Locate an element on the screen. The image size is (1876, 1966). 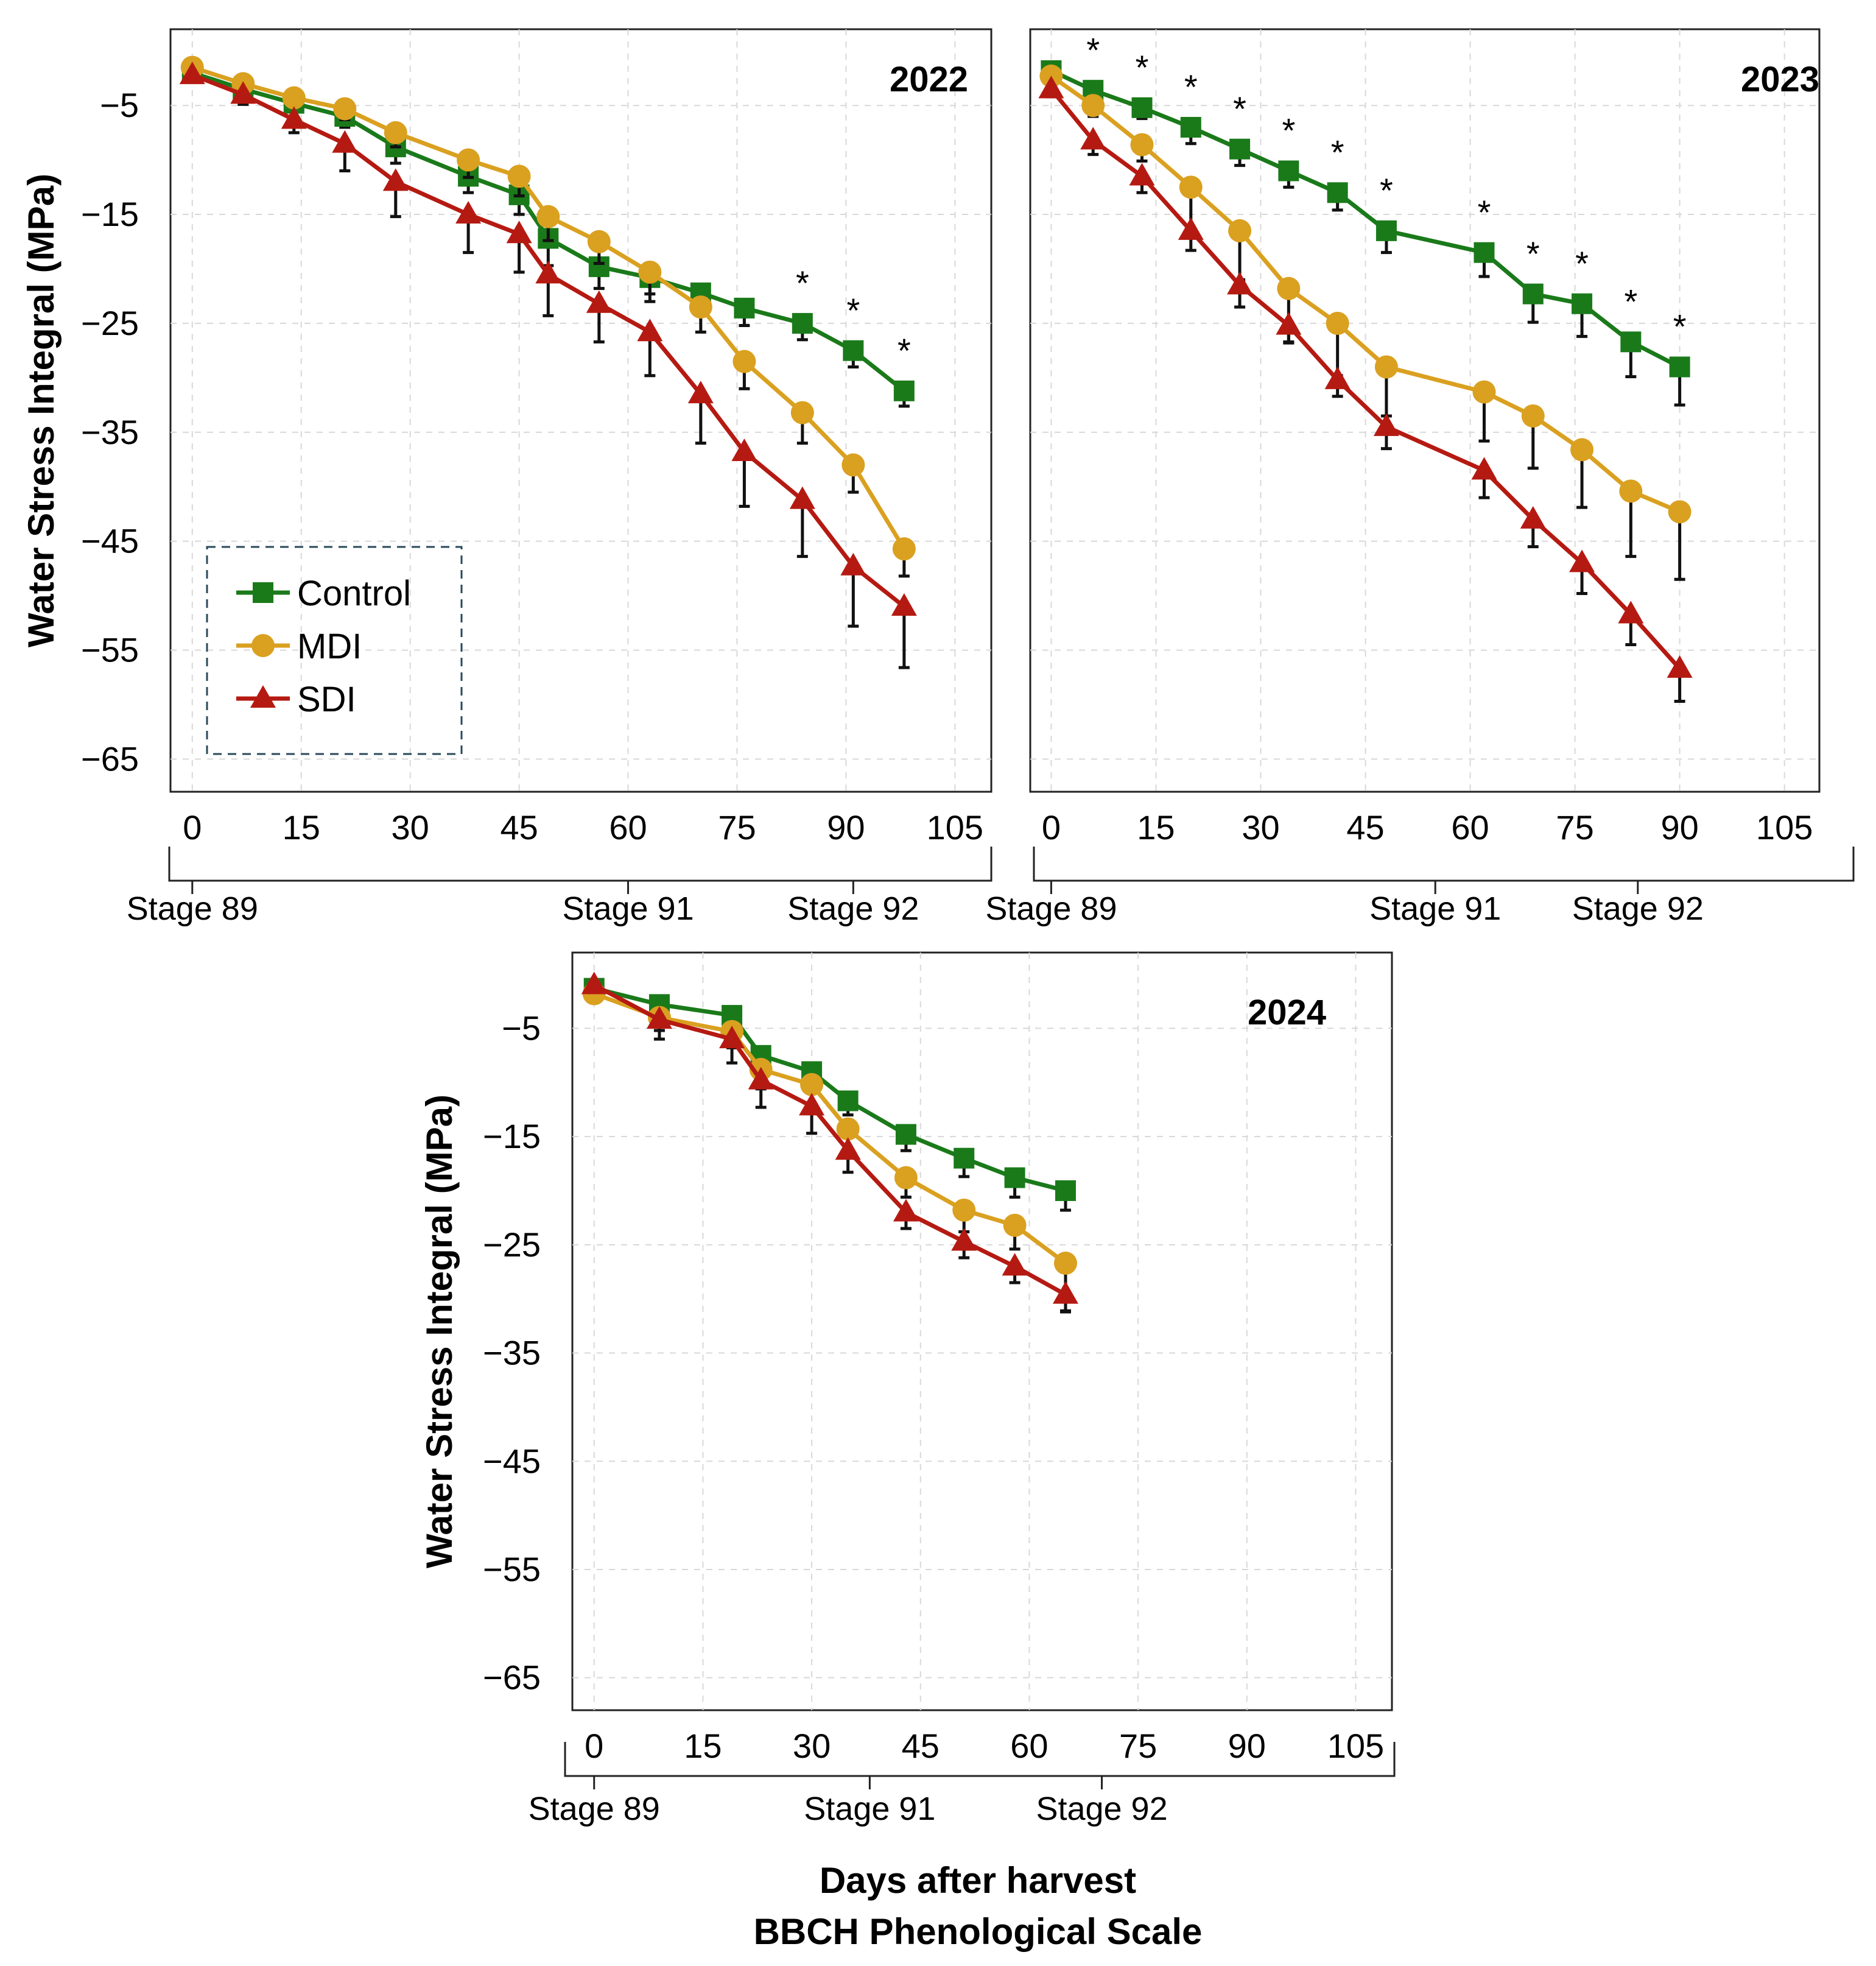
legend: Control MDI SDI is located at coordinates (334, 650).